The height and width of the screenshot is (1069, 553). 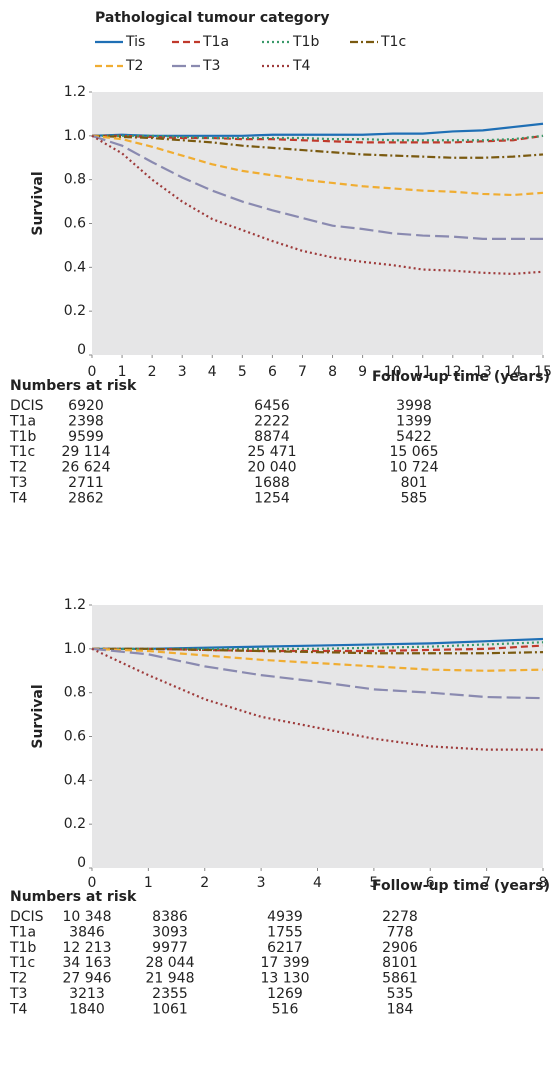 I want to click on y-tick-label: 0.8, so click(x=75, y=180).